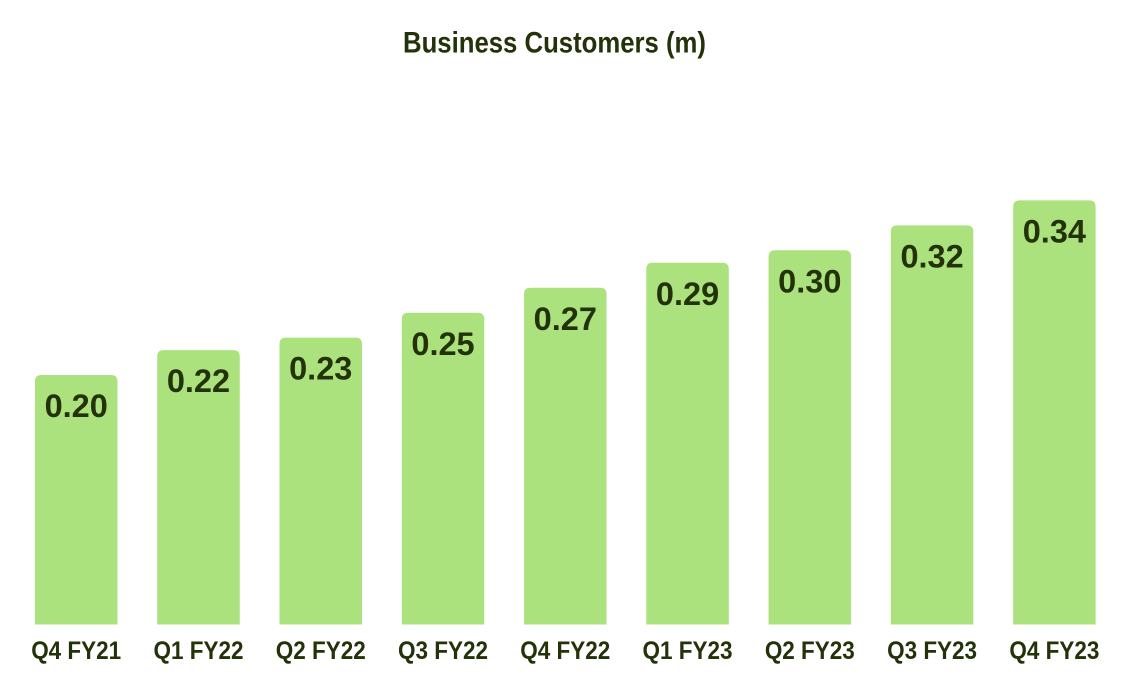 The image size is (1136, 699). I want to click on svg-text: Q3 FY22, so click(443, 651).